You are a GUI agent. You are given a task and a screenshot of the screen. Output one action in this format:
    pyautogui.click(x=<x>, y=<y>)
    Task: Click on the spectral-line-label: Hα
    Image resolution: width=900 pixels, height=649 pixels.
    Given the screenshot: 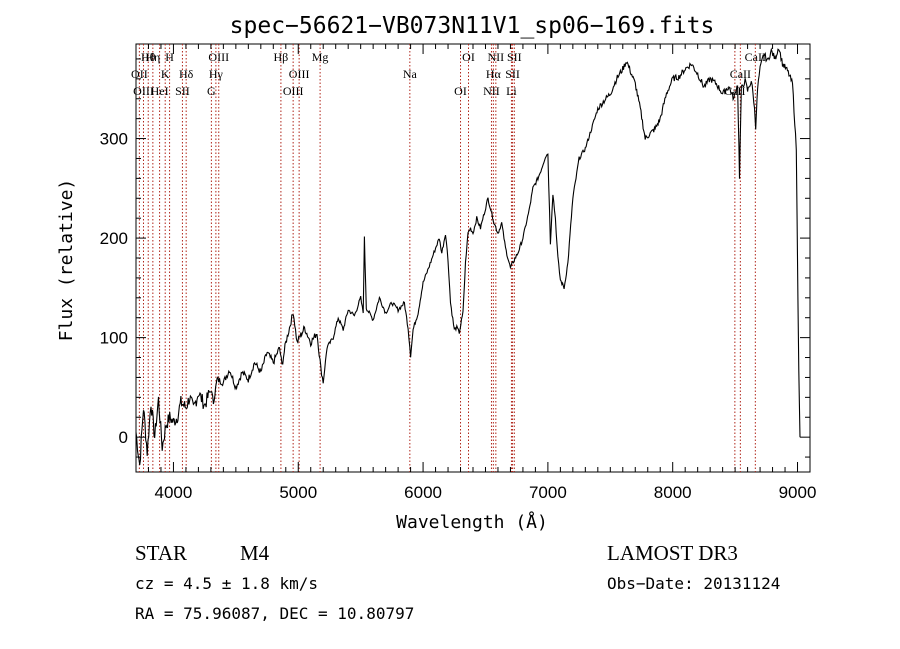 What is the action you would take?
    pyautogui.click(x=494, y=74)
    